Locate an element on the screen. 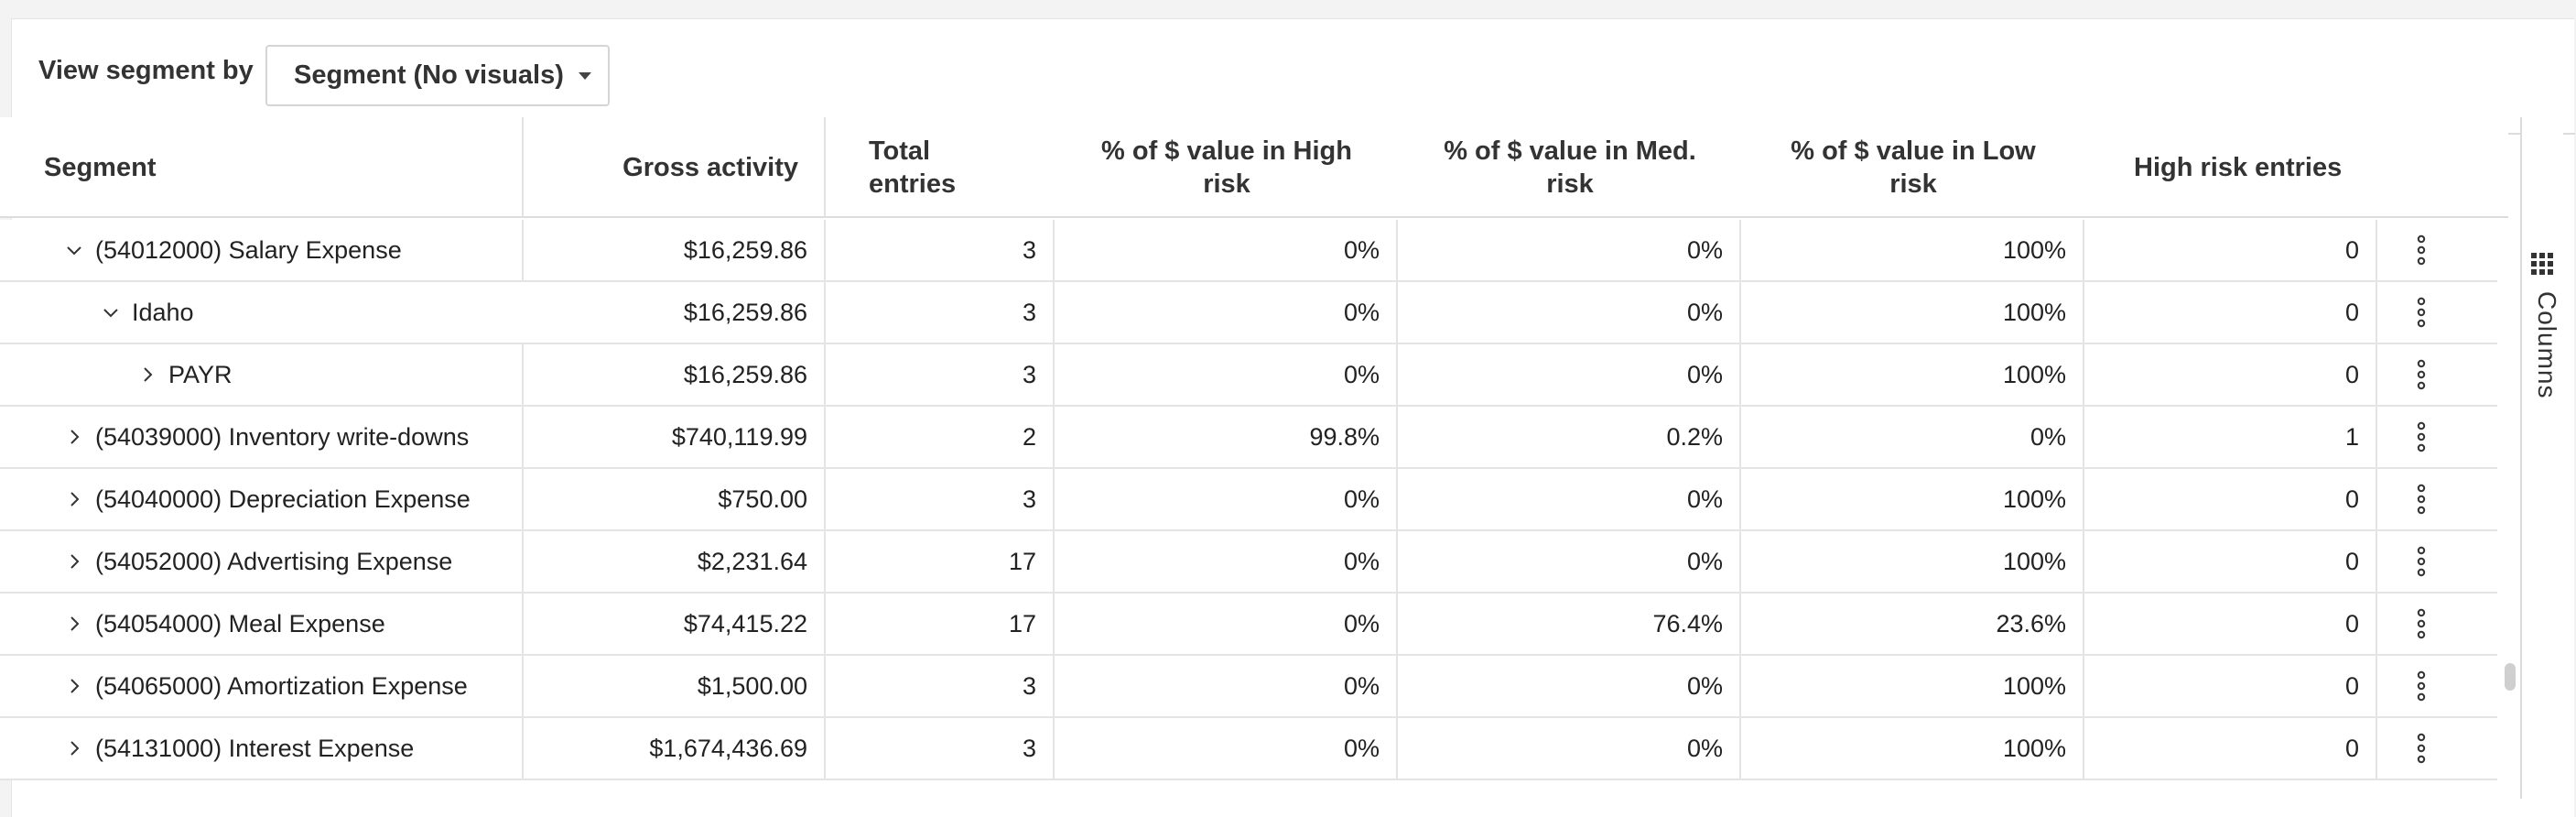  segment-label: (54039000) Inventory write-downs is located at coordinates (282, 437).